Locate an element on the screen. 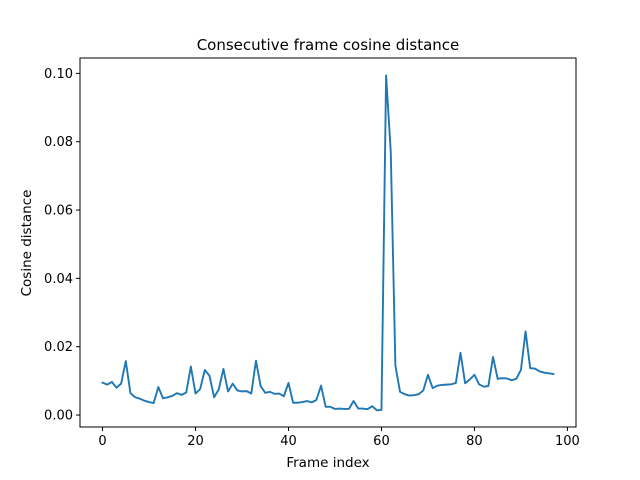 This screenshot has height=480, width=640. x-tick-label: 100 is located at coordinates (567, 441).